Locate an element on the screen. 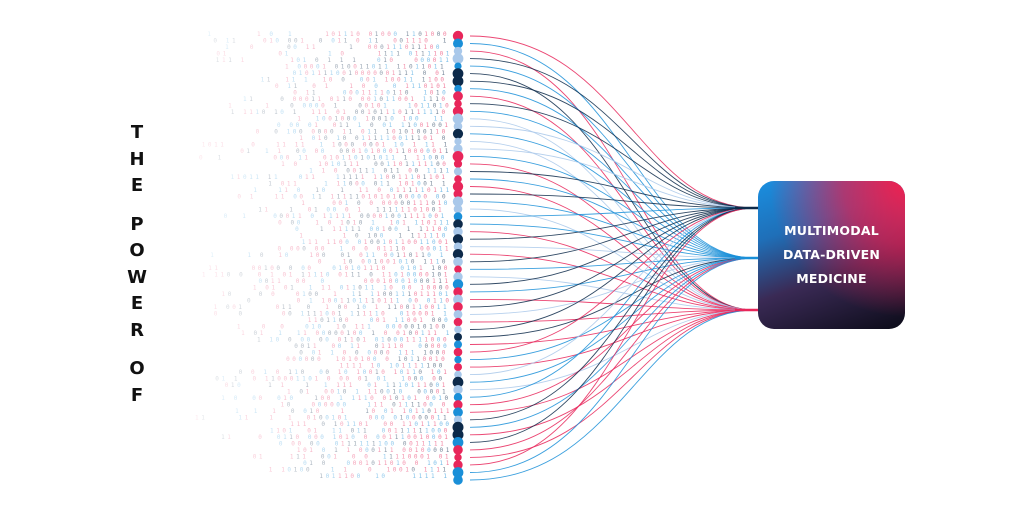 The width and height of the screenshot is (1024, 512). box-line-3: MEDICINE is located at coordinates (831, 278).